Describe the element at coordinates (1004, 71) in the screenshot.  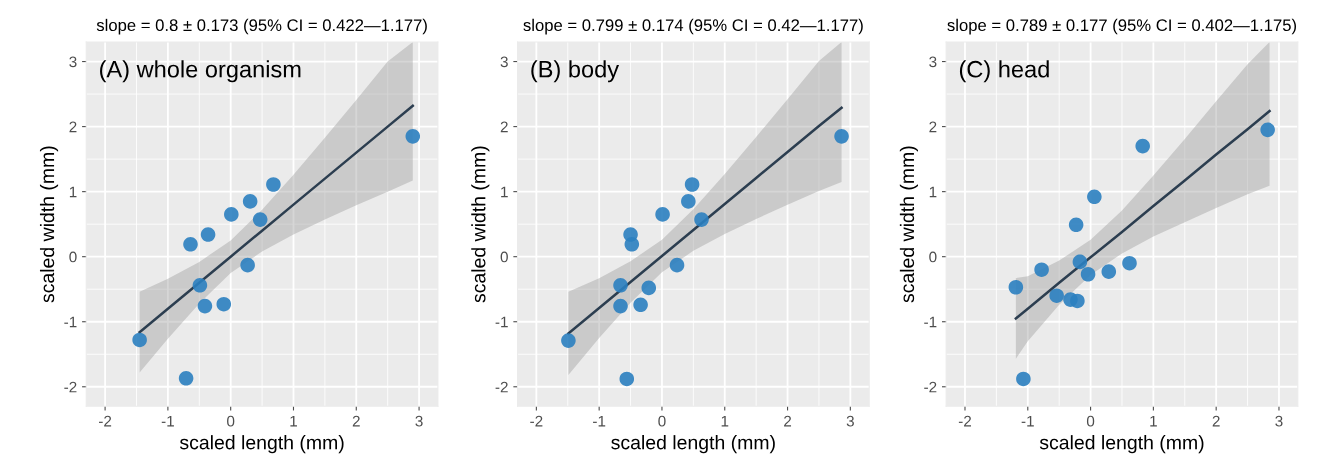
I see `annotation: (C) head` at that location.